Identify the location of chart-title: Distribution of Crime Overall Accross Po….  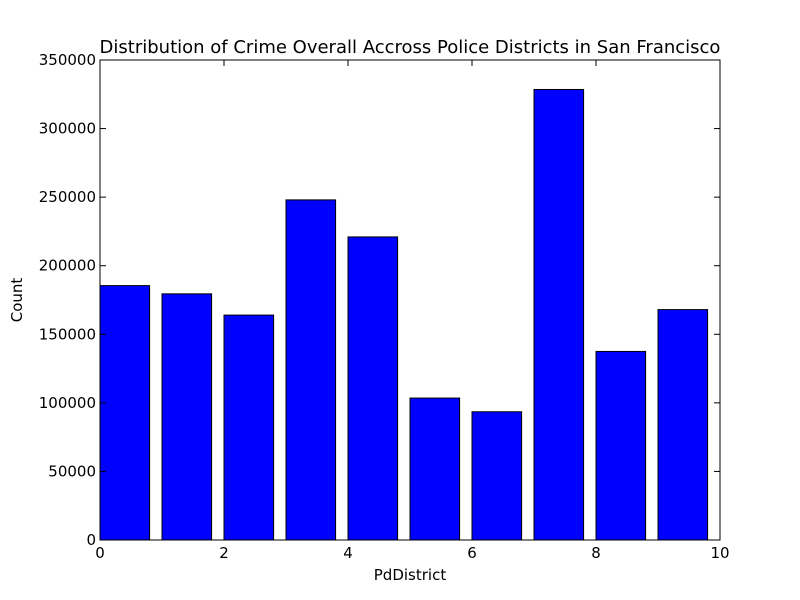
(410, 47).